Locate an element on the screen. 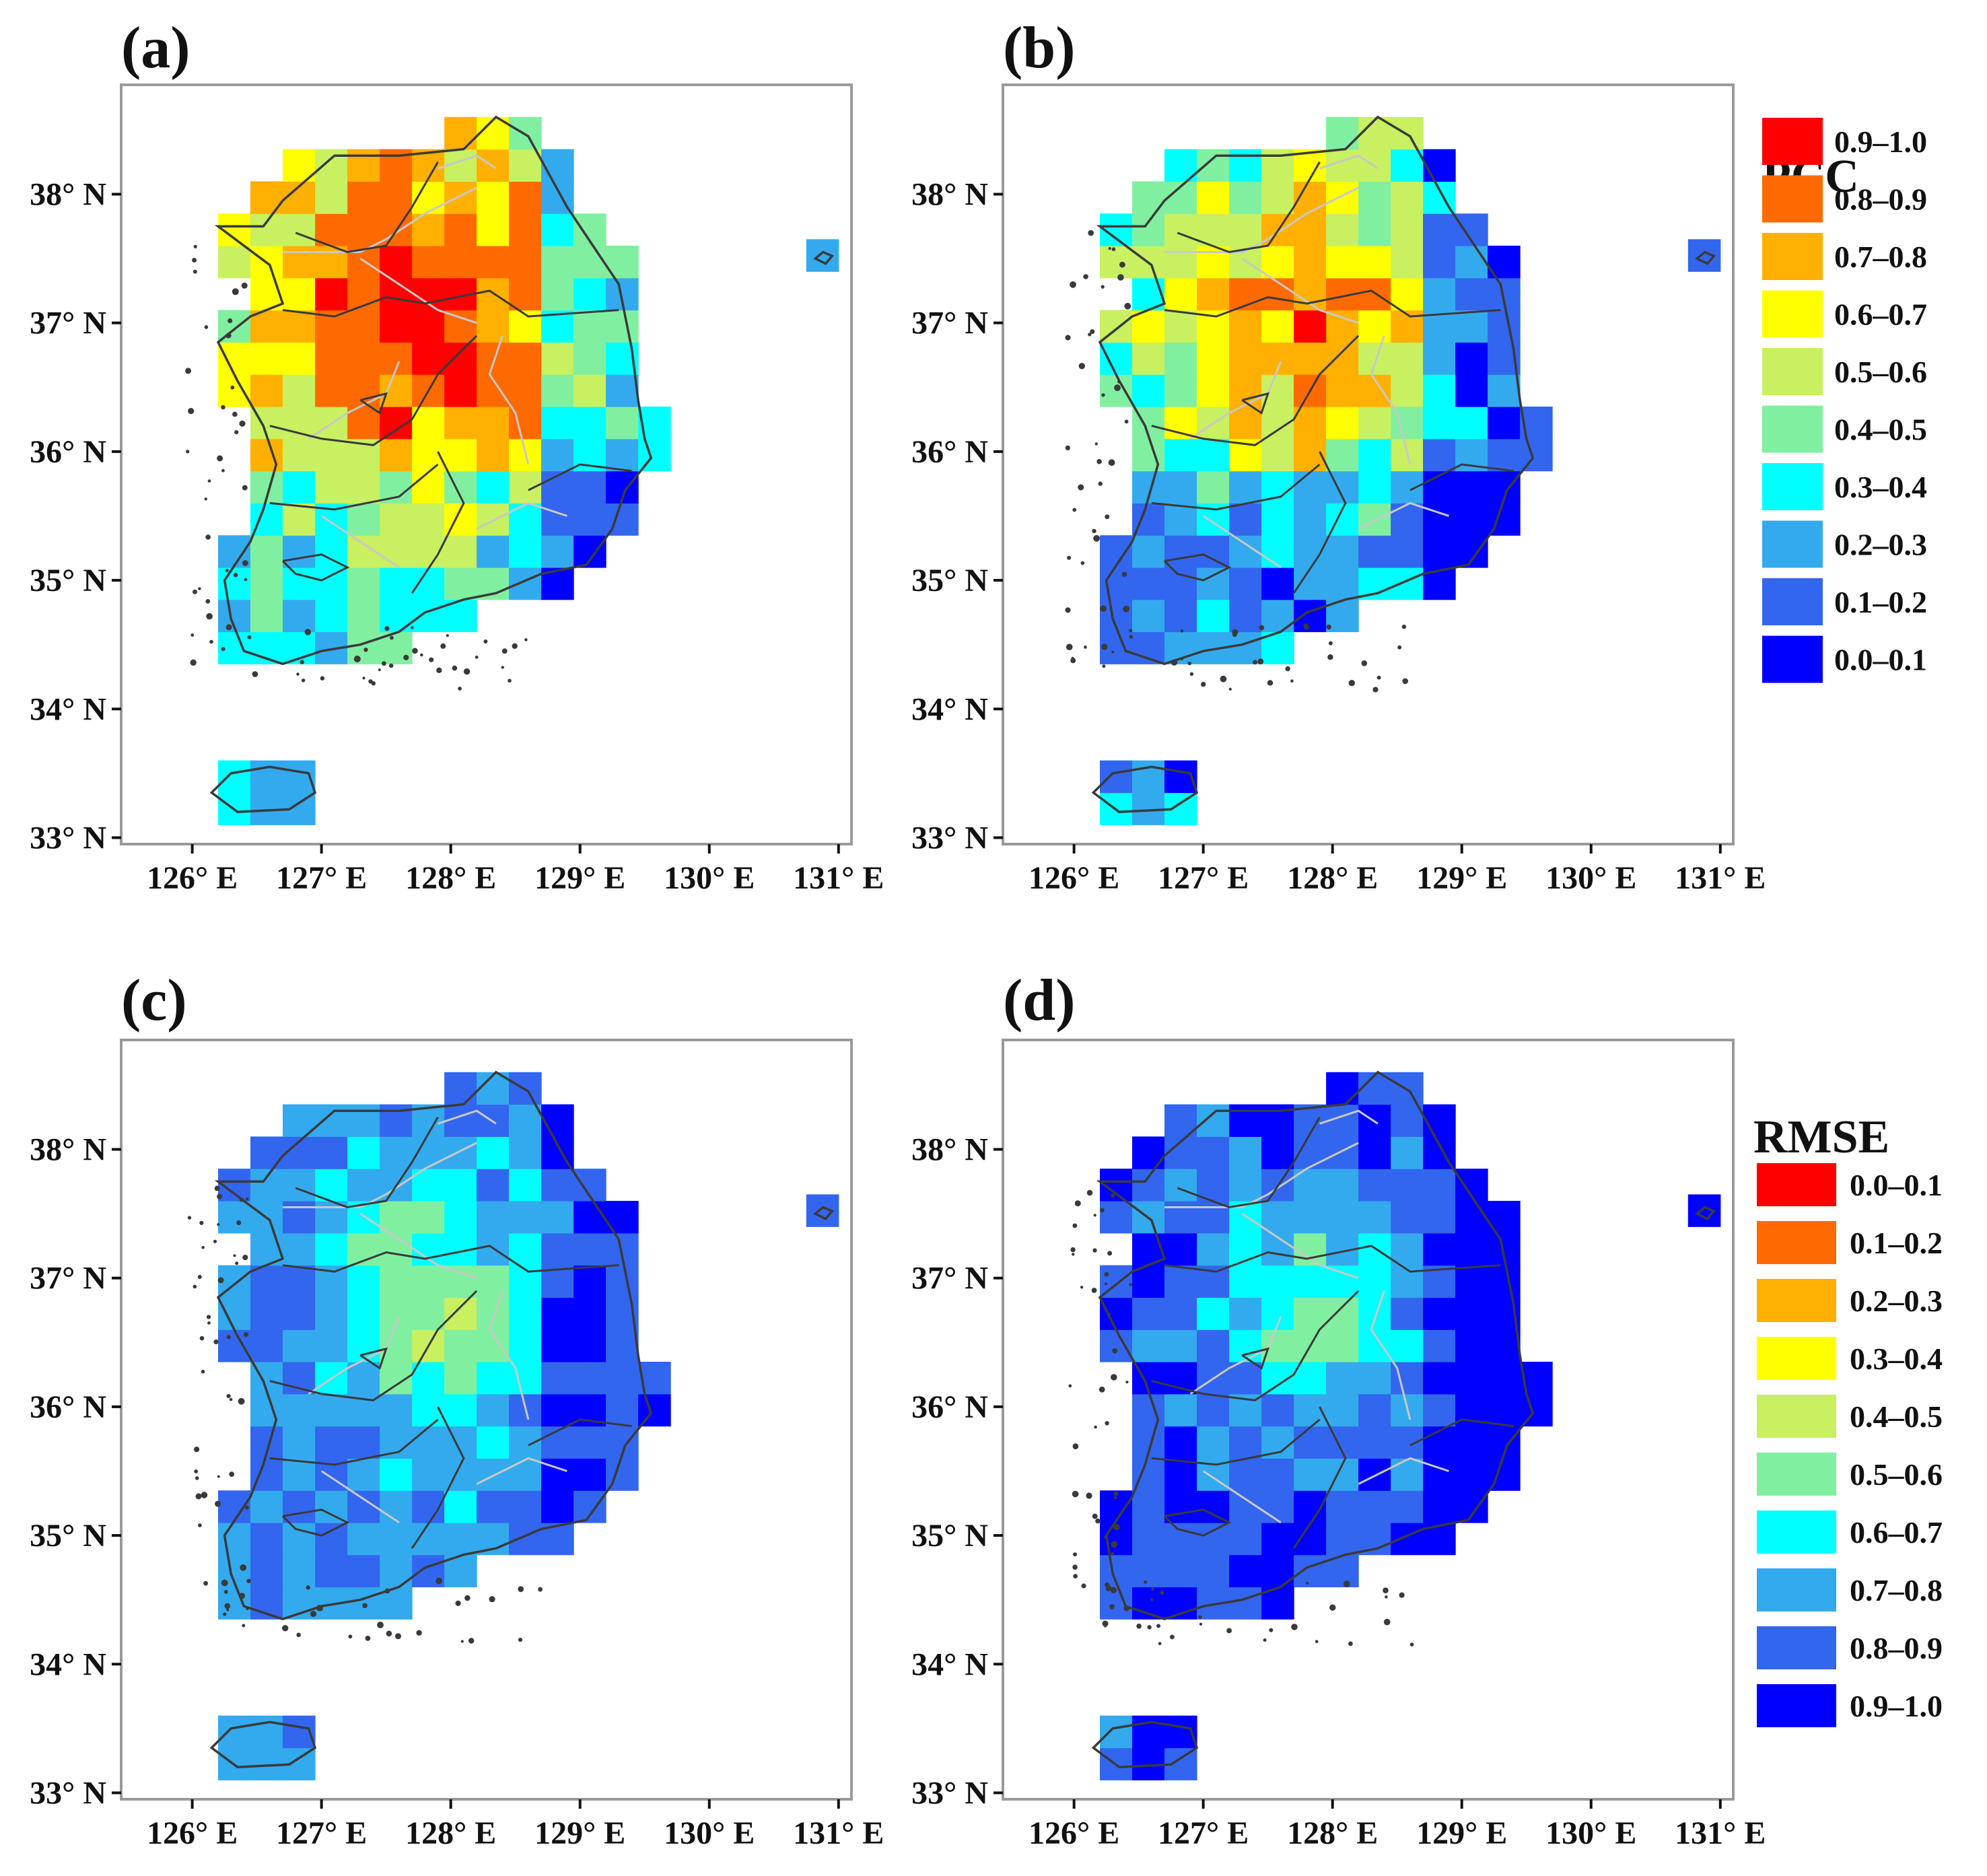 This screenshot has width=1987, height=1876. lat-tick-label: 37° N is located at coordinates (949, 1278).